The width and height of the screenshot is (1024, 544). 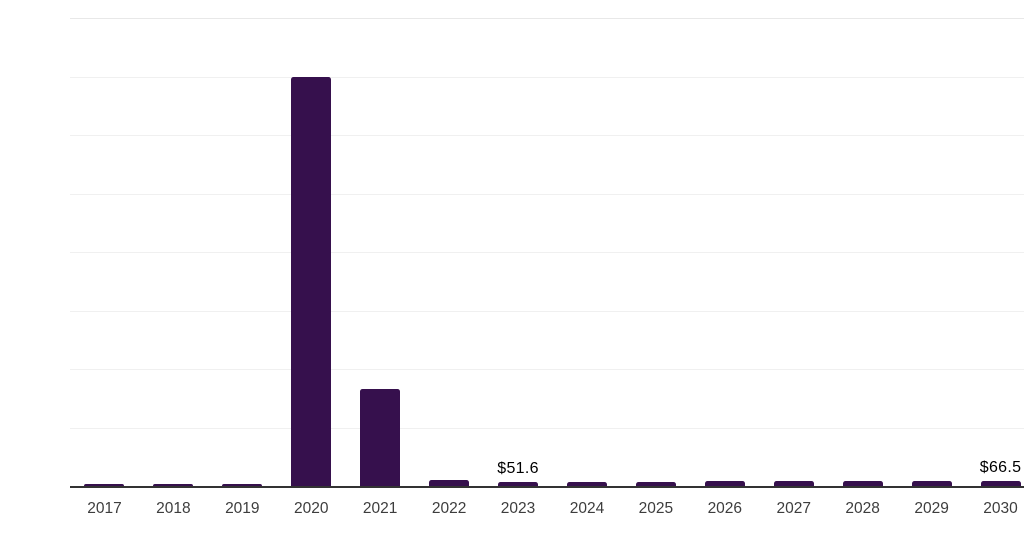 I want to click on bar-2025, so click(x=655, y=483).